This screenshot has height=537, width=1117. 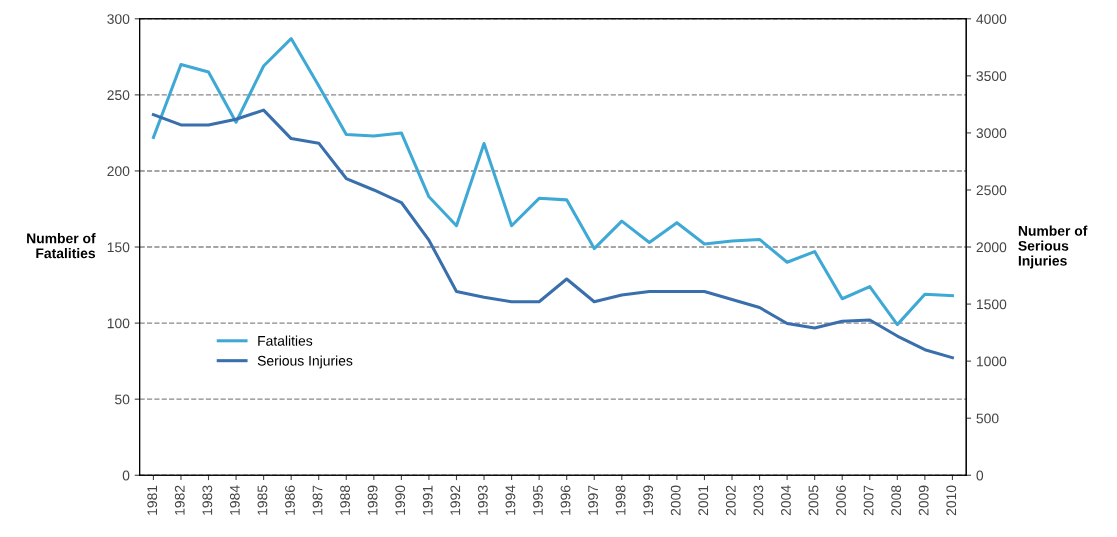 What do you see at coordinates (345, 500) in the screenshot?
I see `x-tick-label: 1988` at bounding box center [345, 500].